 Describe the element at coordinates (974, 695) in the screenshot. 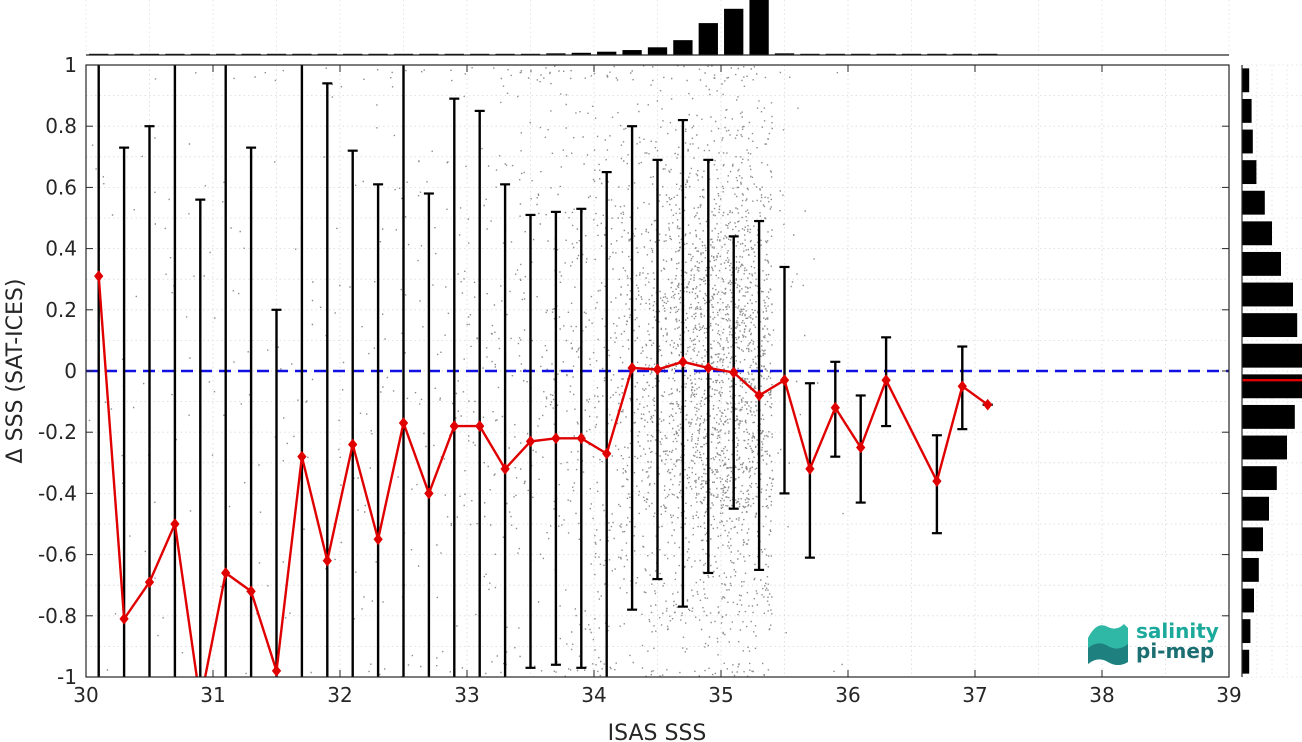

I see `x-tick-label: 37` at that location.